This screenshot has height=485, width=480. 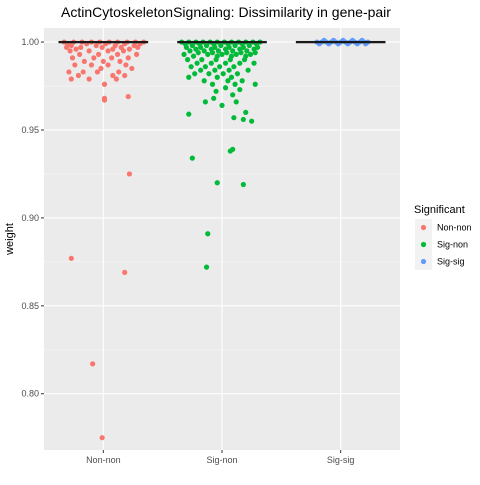 What do you see at coordinates (454, 228) in the screenshot?
I see `legend-label: Non-non` at bounding box center [454, 228].